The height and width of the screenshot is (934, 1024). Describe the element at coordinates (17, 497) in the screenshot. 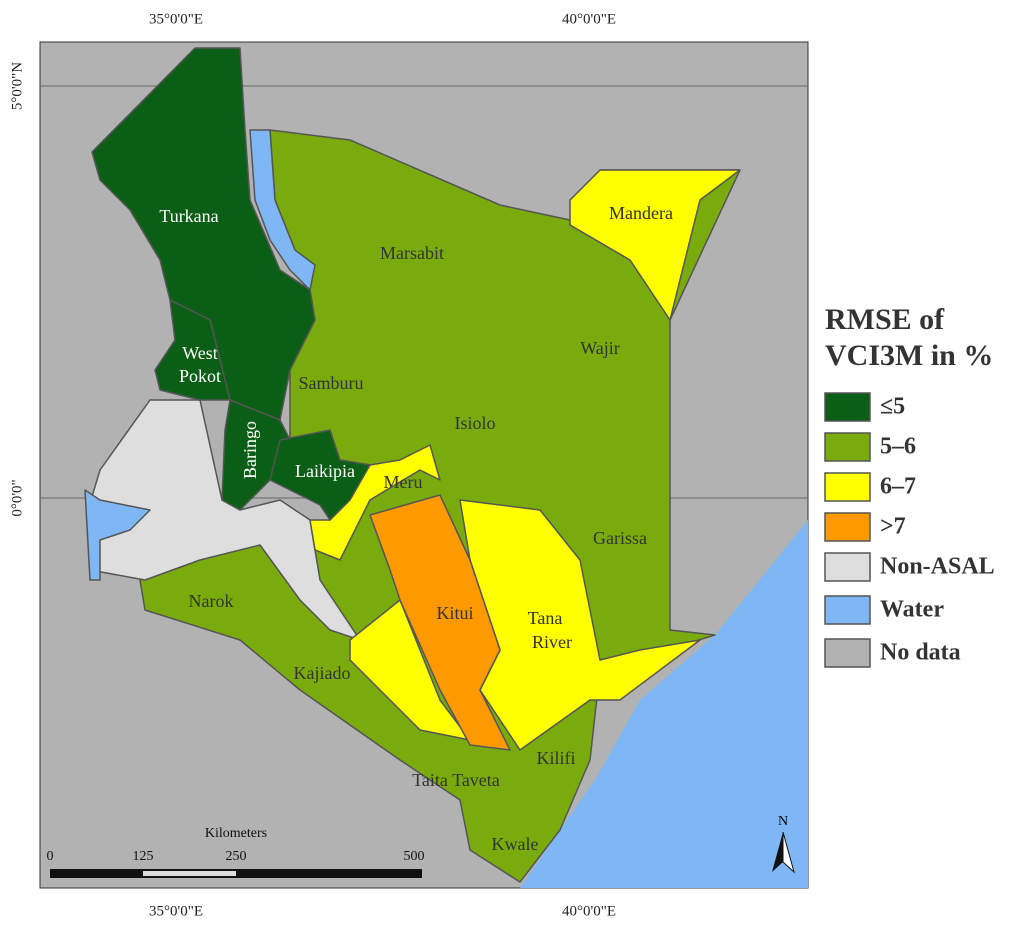

I see `coord-label: 0°0'0"` at that location.